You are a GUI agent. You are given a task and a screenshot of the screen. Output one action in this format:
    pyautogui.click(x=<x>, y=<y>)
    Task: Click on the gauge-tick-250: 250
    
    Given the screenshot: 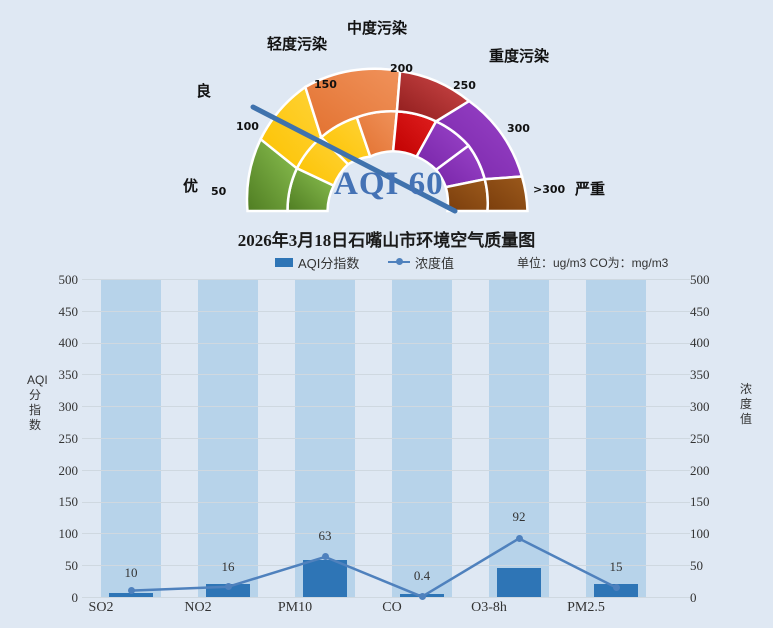 What is the action you would take?
    pyautogui.click(x=464, y=85)
    